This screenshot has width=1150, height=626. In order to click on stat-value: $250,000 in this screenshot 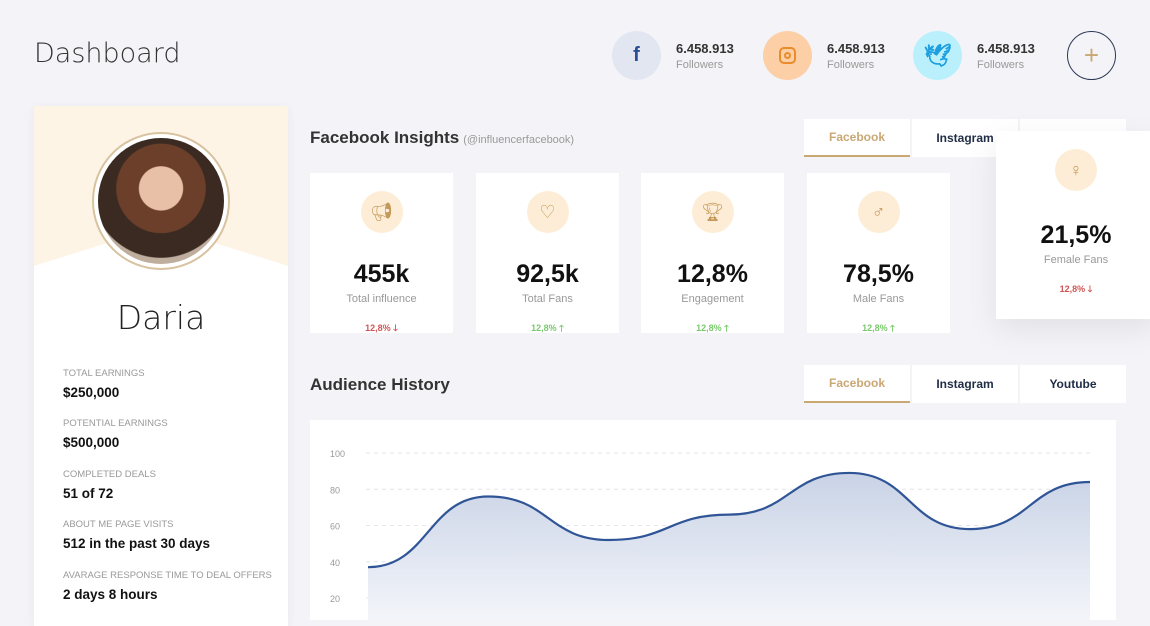, I will do `click(91, 392)`.